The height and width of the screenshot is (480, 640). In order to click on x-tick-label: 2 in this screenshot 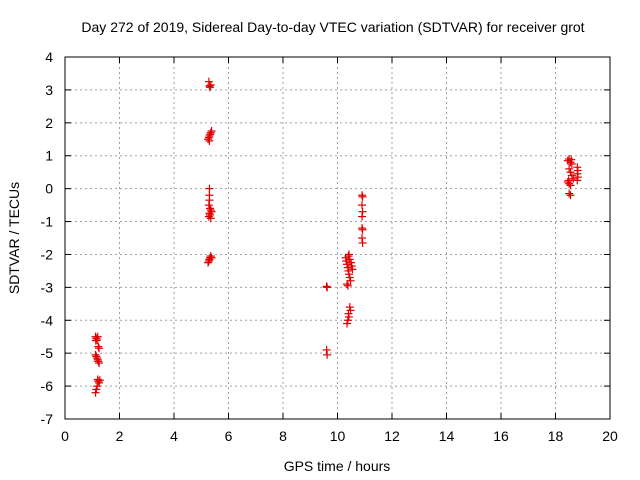, I will do `click(120, 436)`.